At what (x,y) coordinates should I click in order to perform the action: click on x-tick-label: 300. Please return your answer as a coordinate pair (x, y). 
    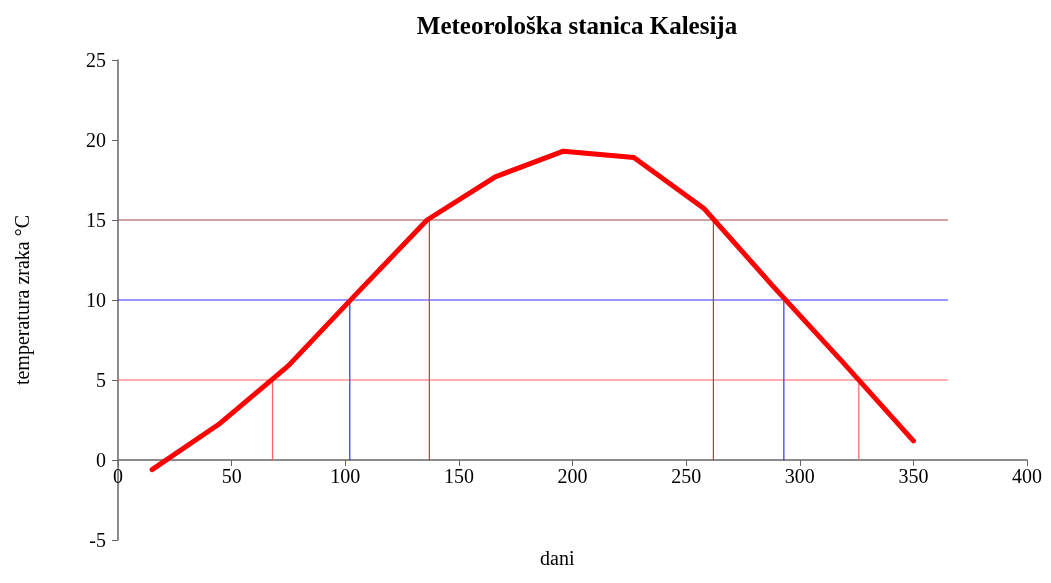
    Looking at the image, I should click on (799, 476).